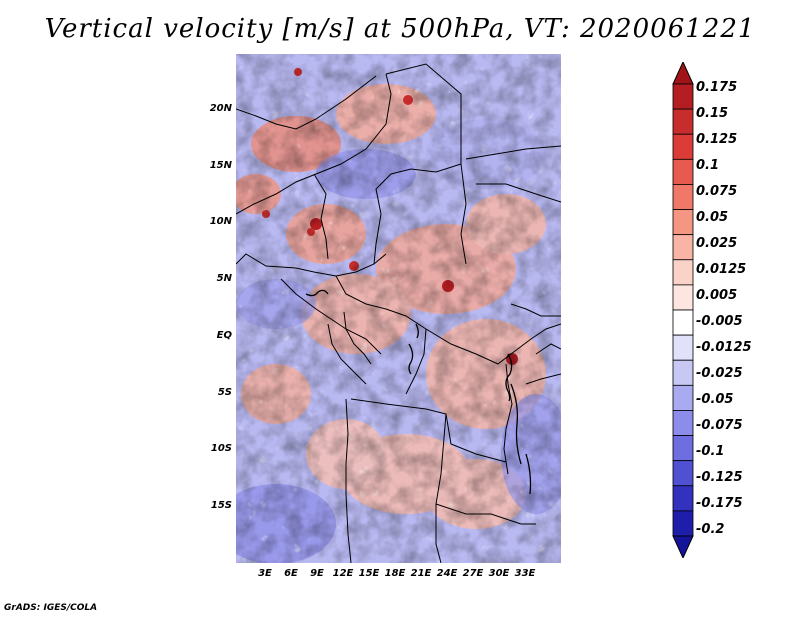 This screenshot has height=618, width=800. What do you see at coordinates (473, 573) in the screenshot?
I see `lon-label-27E: 27E` at bounding box center [473, 573].